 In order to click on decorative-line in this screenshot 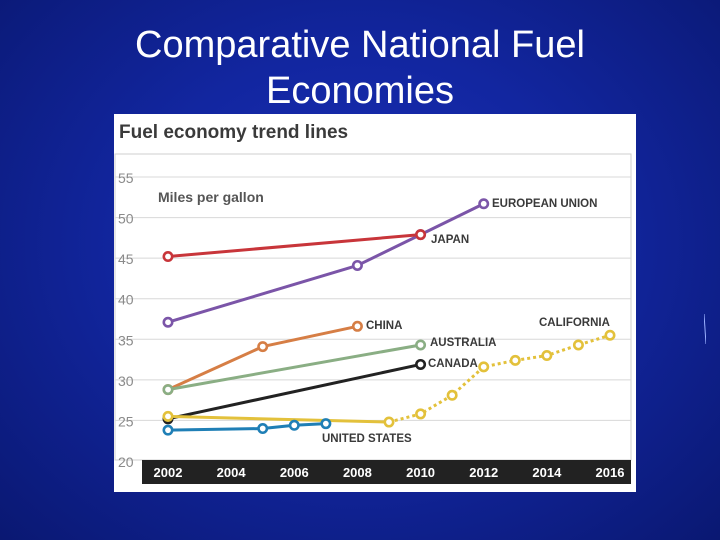, I will do `click(705, 329)`.